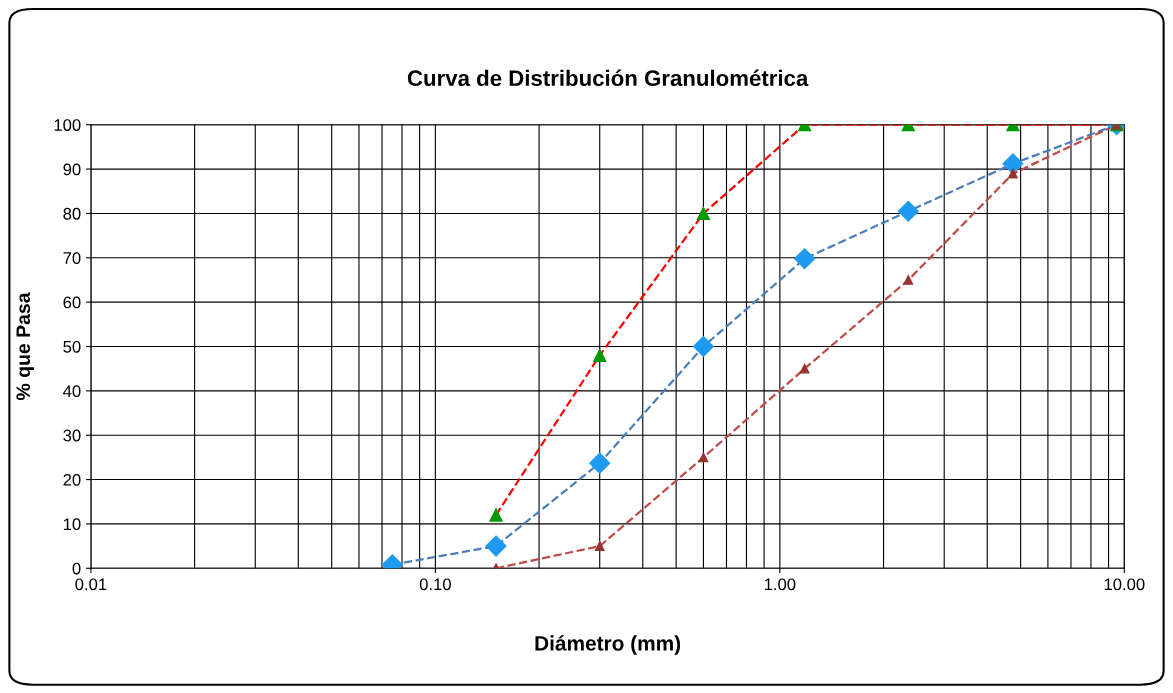  What do you see at coordinates (780, 584) in the screenshot?
I see `x-tick-label: 1.00` at bounding box center [780, 584].